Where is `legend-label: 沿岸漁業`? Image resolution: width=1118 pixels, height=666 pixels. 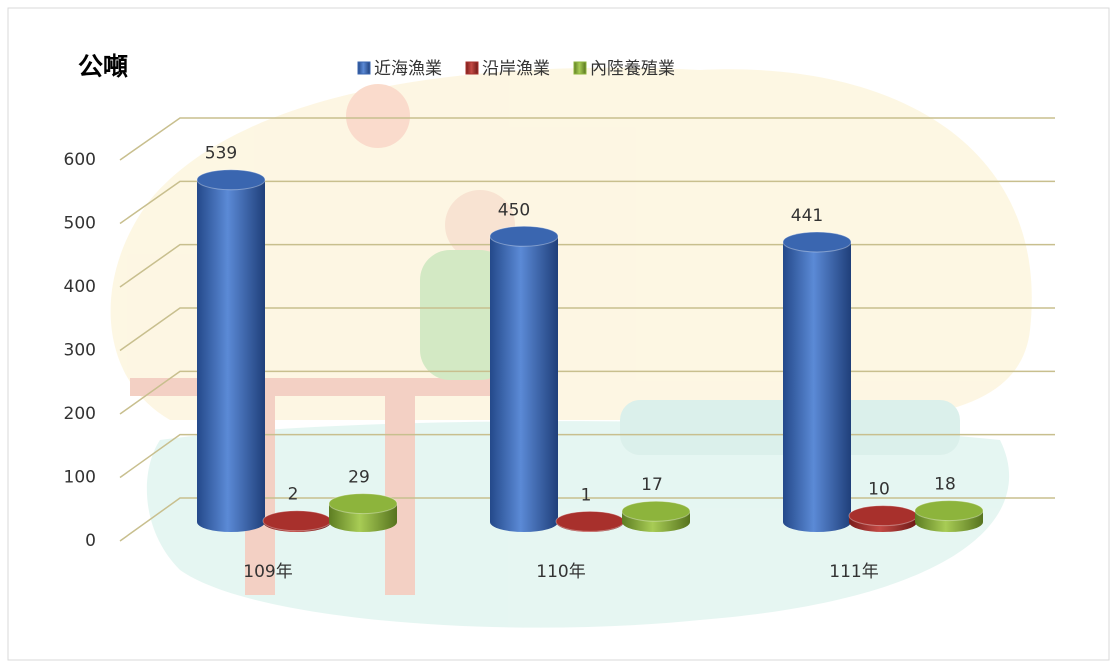 legend-label: 沿岸漁業 is located at coordinates (516, 69).